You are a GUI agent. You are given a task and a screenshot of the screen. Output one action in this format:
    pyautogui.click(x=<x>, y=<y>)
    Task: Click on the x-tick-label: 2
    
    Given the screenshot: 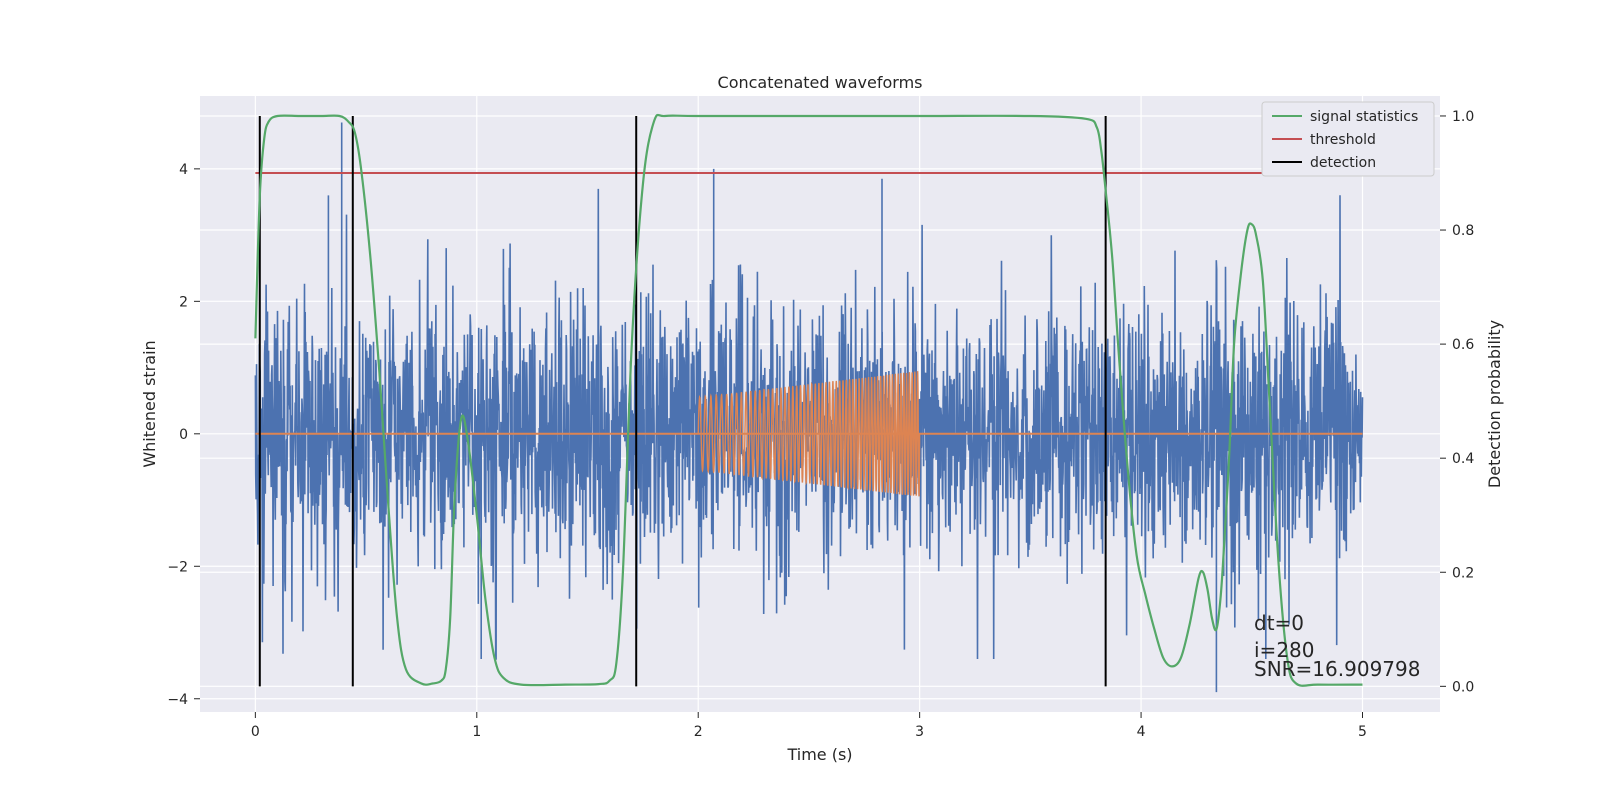 What is the action you would take?
    pyautogui.click(x=698, y=732)
    